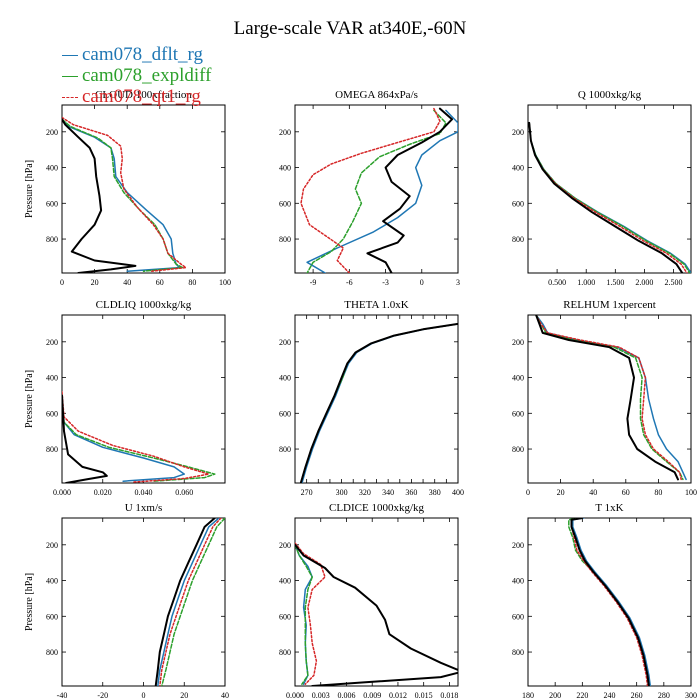 The height and width of the screenshot is (700, 700). I want to click on panel-title: Q 1000xkg/kg, so click(610, 95).